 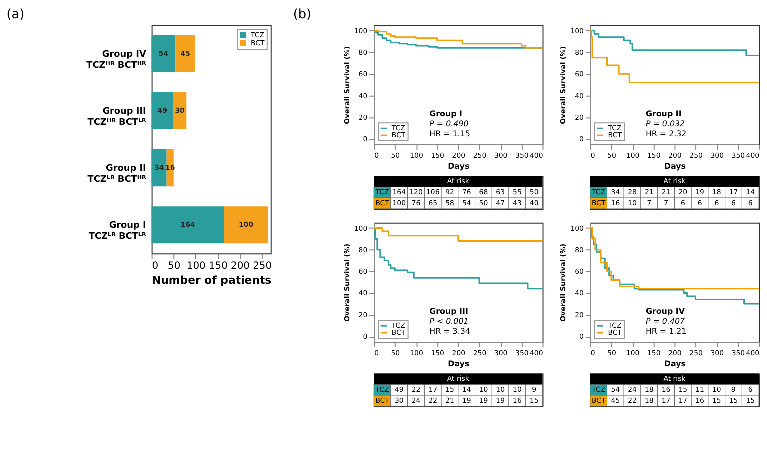 What do you see at coordinates (666, 321) in the screenshot?
I see `annotation: P = 0.407` at bounding box center [666, 321].